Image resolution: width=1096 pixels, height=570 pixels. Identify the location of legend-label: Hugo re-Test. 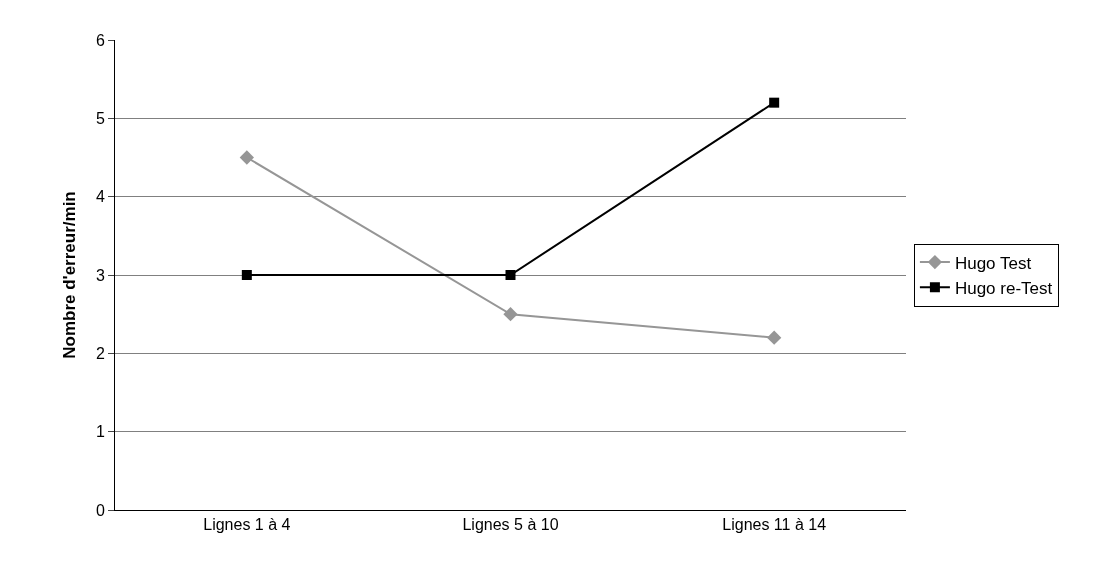
(1003, 288).